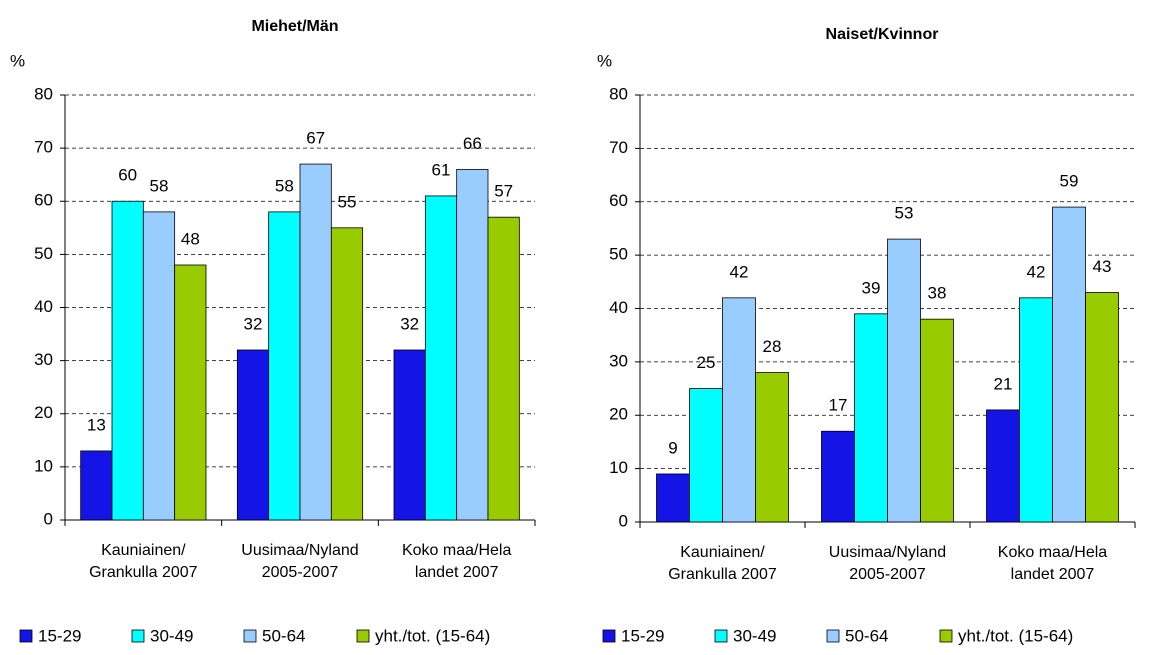 This screenshot has height=655, width=1155. What do you see at coordinates (706, 362) in the screenshot?
I see `data-label: 25` at bounding box center [706, 362].